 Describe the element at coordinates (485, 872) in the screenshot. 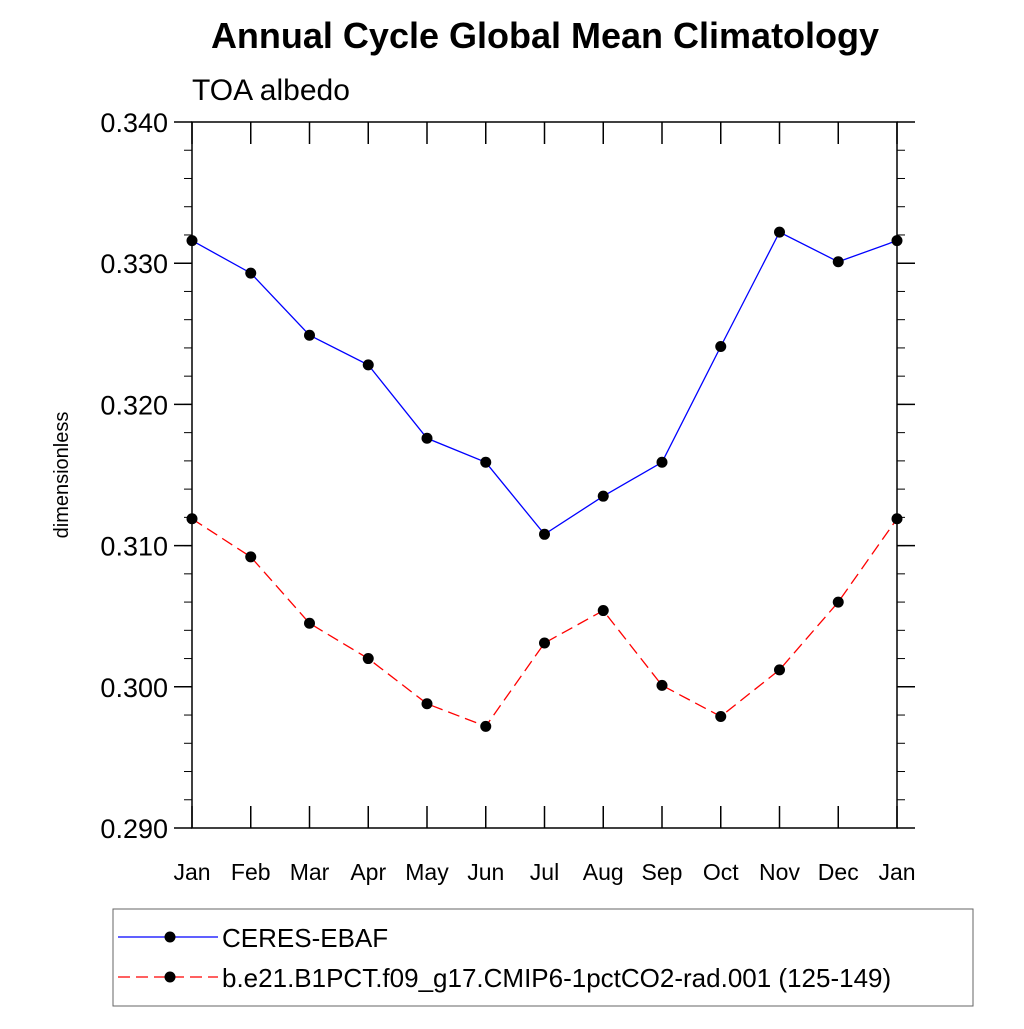

I see `x-tick-label: Jun` at that location.